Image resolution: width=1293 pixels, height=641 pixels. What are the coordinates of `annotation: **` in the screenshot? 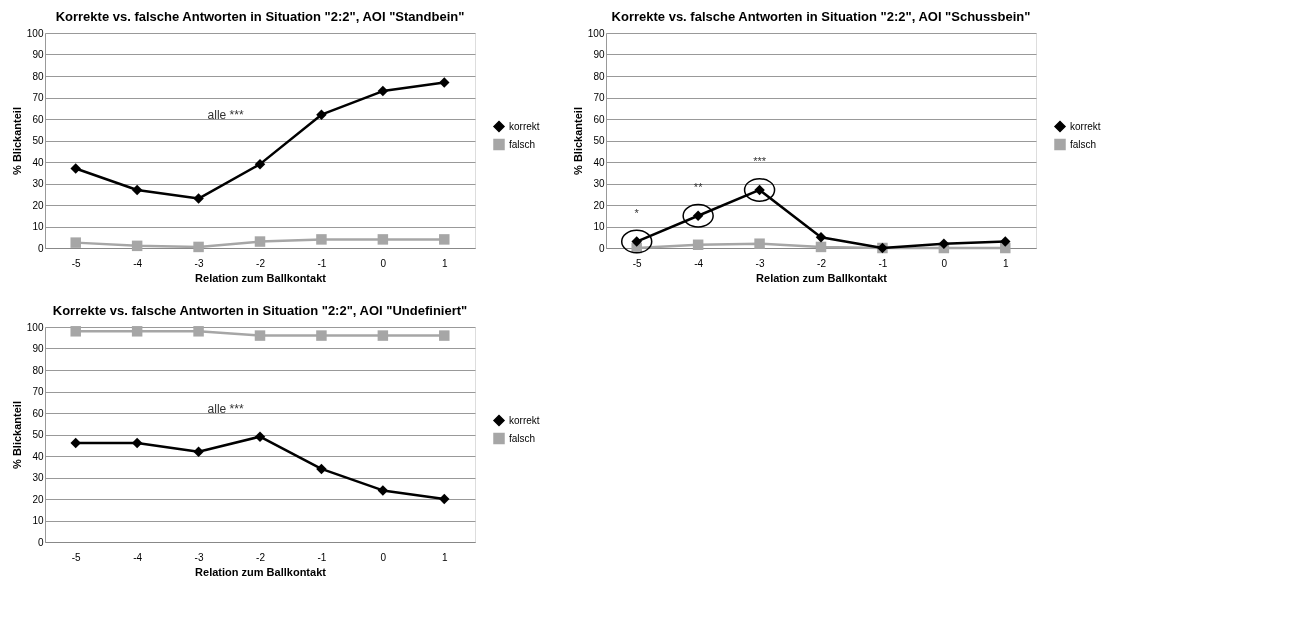 It's located at (698, 186).